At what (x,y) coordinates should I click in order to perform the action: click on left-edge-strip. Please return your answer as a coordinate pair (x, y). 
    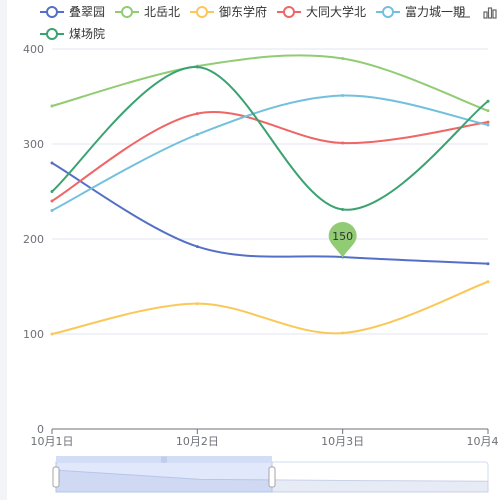
    Looking at the image, I should click on (3, 250).